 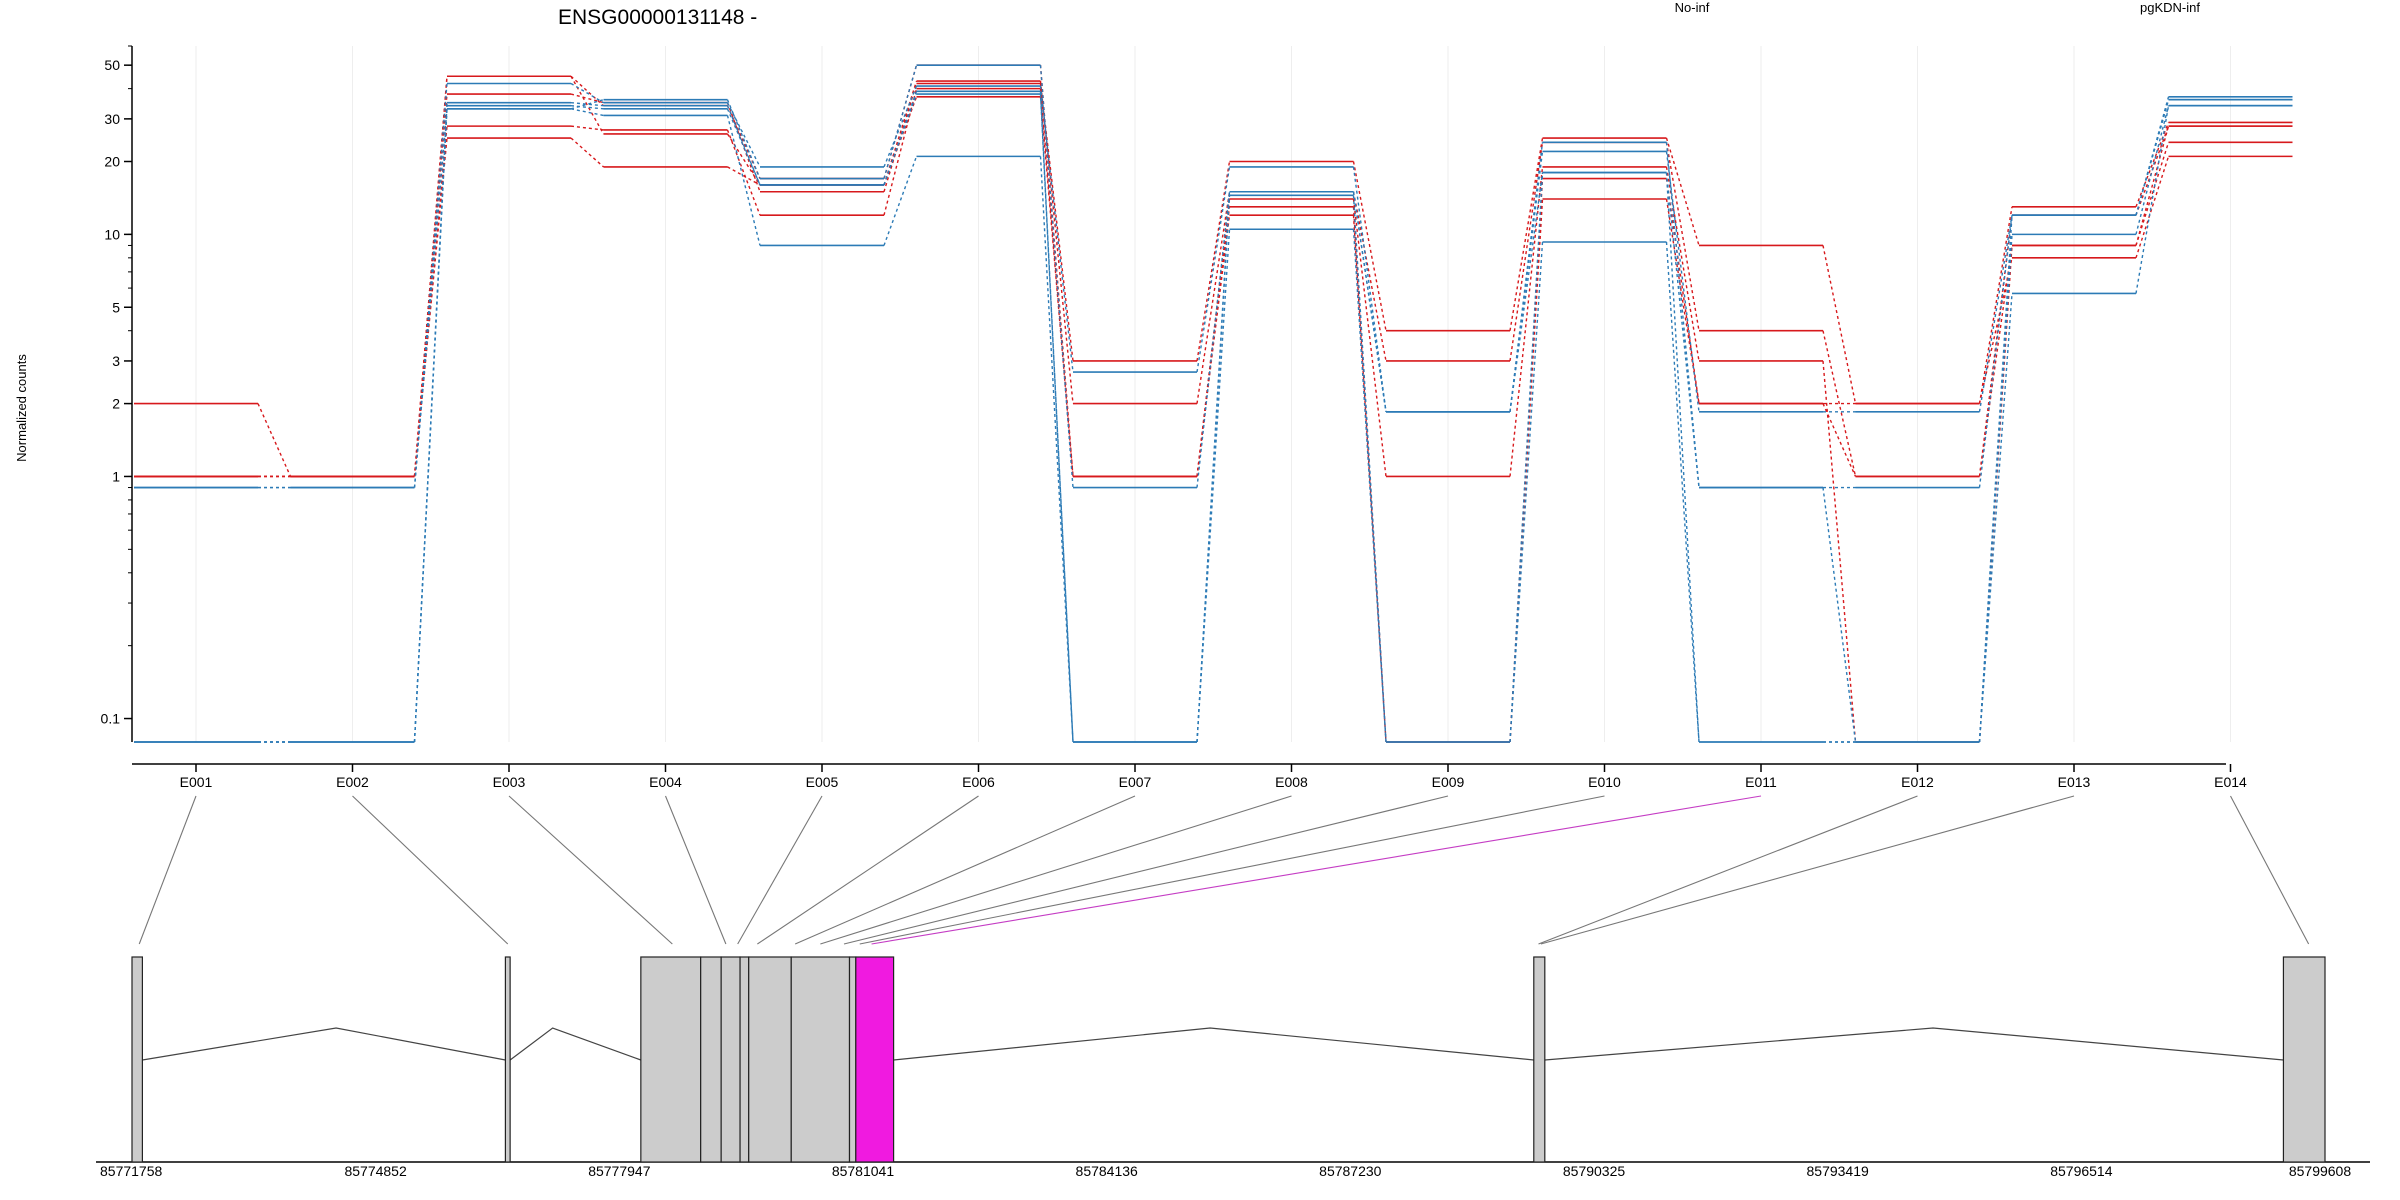 I want to click on y-tick-label-30: 30, so click(x=112, y=119).